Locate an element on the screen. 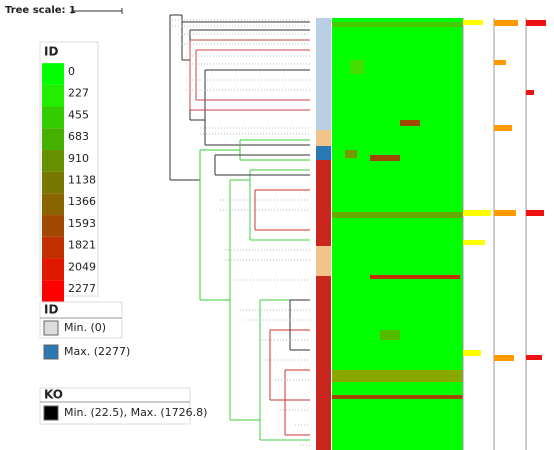 This screenshot has height=450, width=554. legend-label: Min. (0) is located at coordinates (85, 327).